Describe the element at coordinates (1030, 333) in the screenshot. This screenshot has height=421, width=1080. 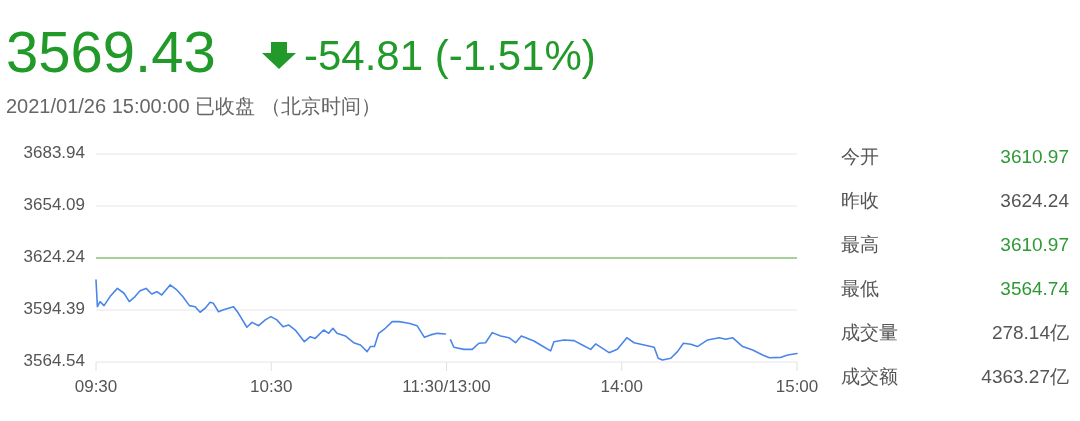
I see `text: 278.14亿` at that location.